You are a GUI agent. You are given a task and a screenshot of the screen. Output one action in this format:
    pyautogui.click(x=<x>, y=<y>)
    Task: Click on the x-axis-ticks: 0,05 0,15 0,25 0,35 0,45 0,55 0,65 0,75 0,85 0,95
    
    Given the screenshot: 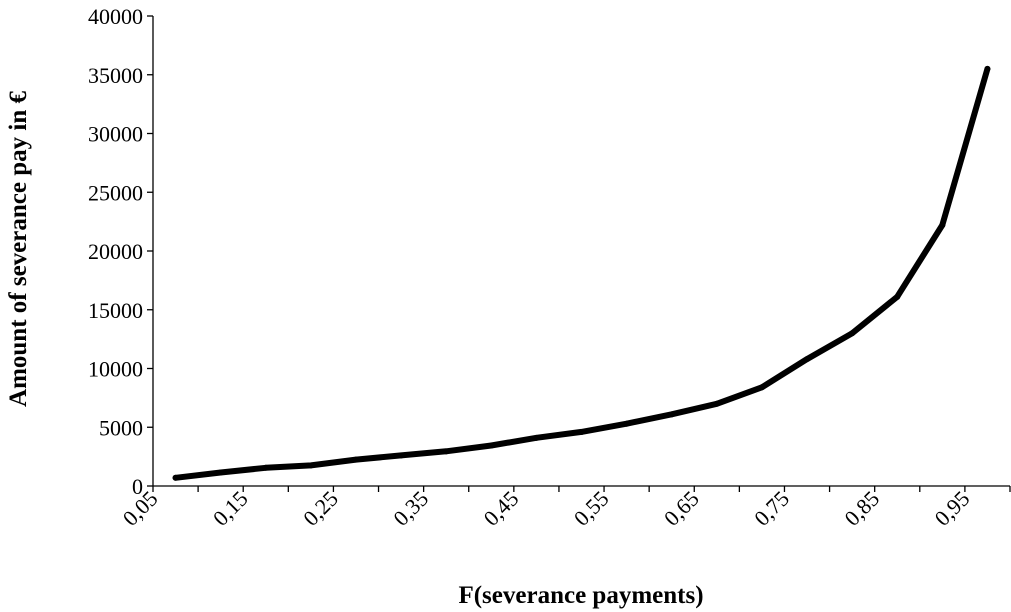 What is the action you would take?
    pyautogui.click(x=564, y=508)
    